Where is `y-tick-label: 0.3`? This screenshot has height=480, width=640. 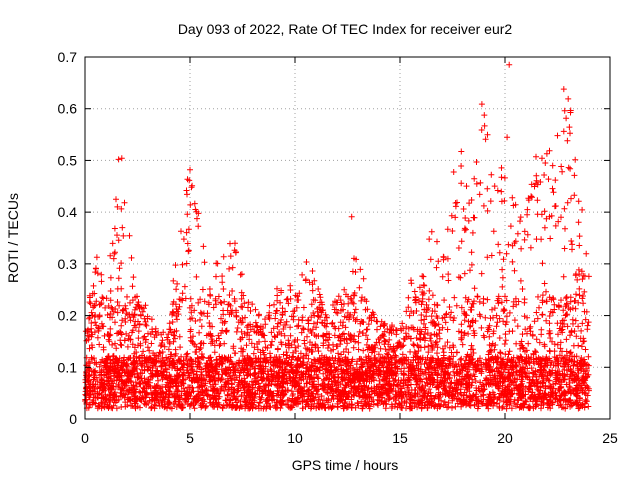 y-tick-label: 0.3 is located at coordinates (68, 264).